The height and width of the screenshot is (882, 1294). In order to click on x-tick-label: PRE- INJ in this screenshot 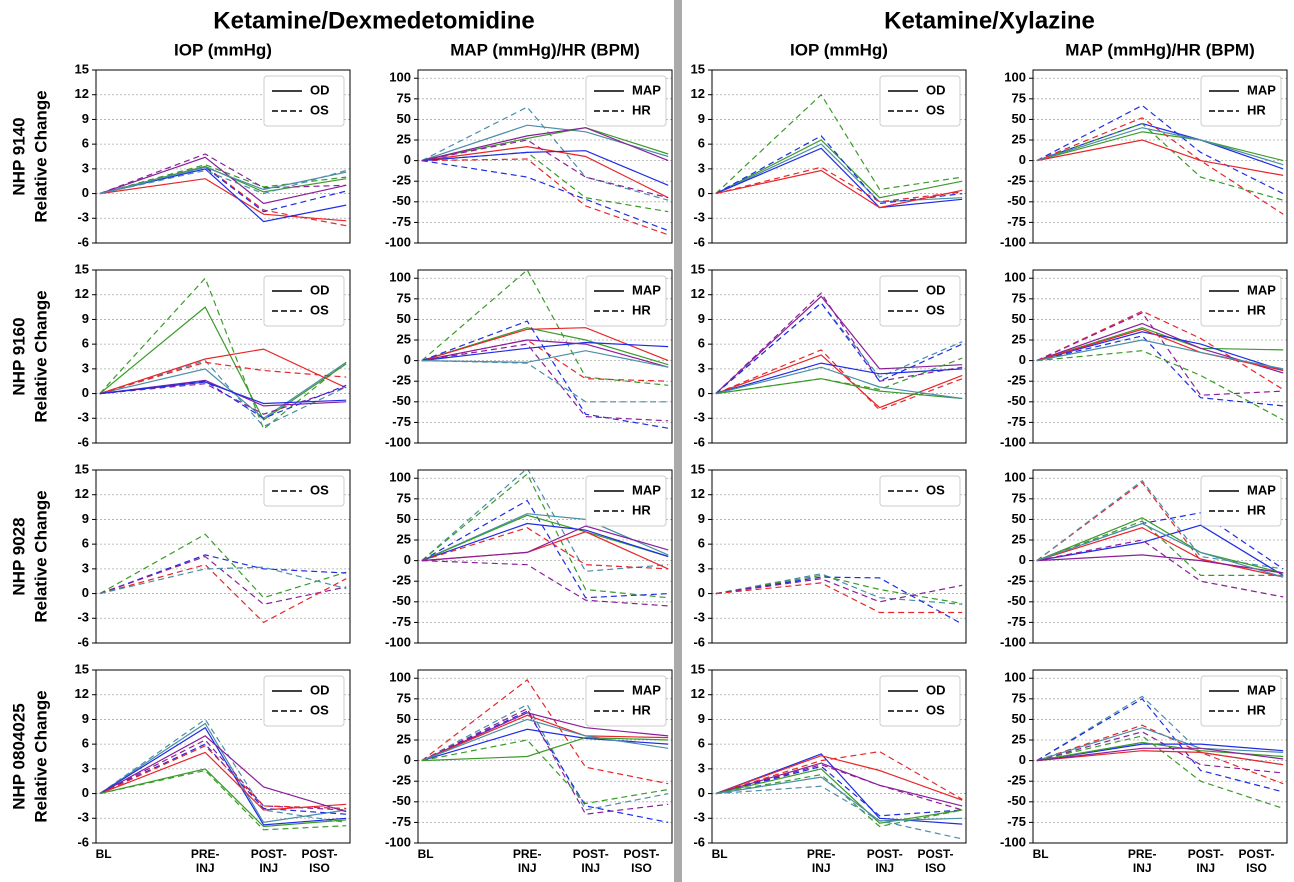, I will do `click(1142, 861)`.